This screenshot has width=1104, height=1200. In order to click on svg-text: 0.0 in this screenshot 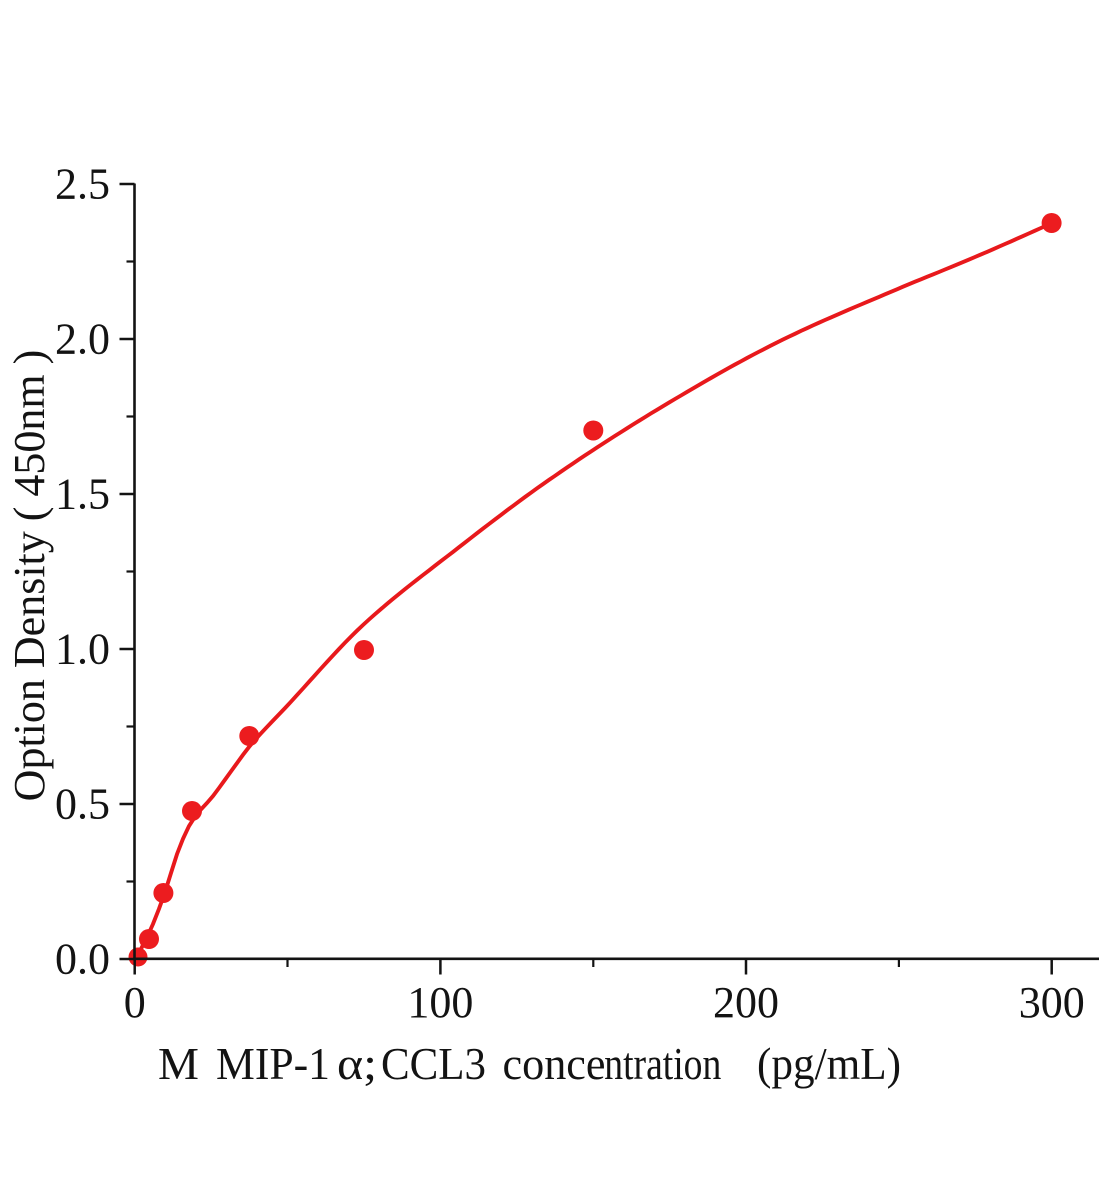, I will do `click(82, 959)`.